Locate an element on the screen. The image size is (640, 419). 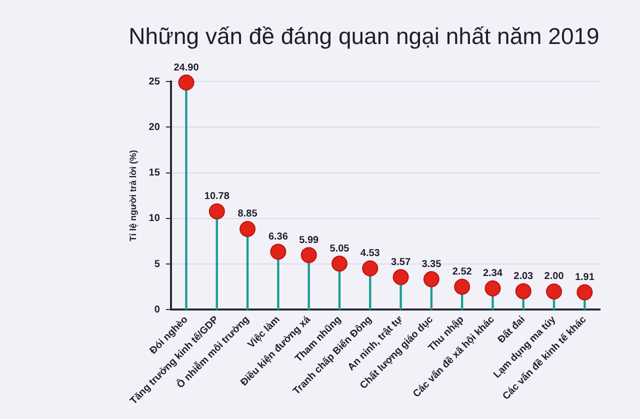
data-label: 3.35 is located at coordinates (432, 264).